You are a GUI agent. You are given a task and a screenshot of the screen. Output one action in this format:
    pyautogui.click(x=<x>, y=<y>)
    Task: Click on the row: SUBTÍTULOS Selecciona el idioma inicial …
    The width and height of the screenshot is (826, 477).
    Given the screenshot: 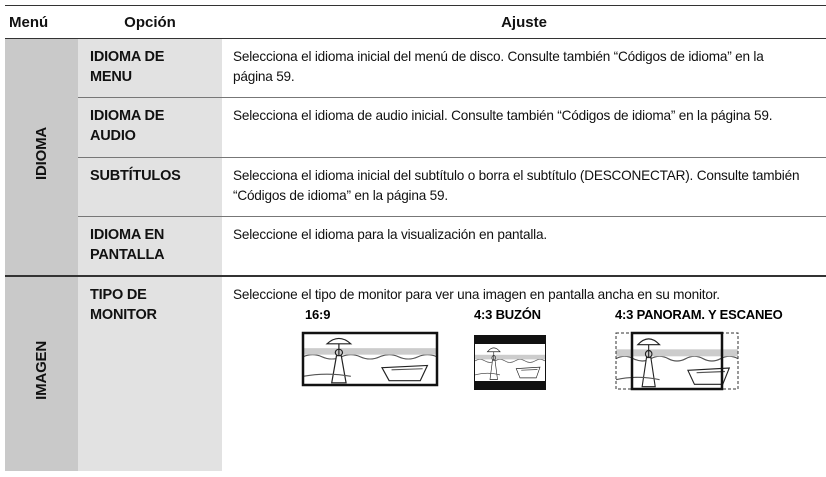 What is the action you would take?
    pyautogui.click(x=415, y=187)
    